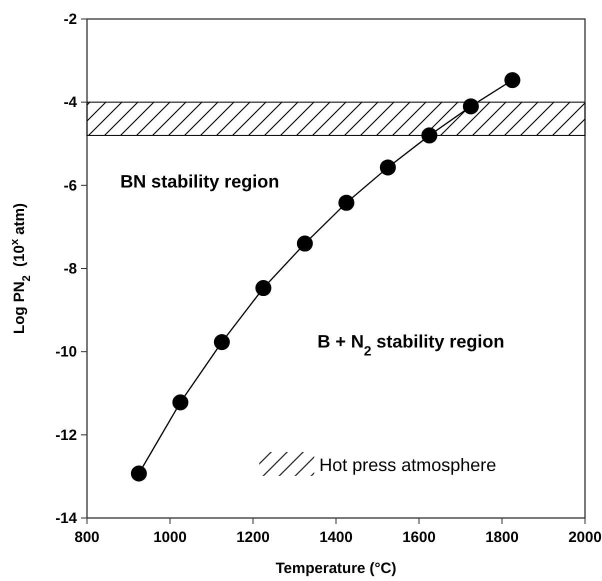 The width and height of the screenshot is (602, 581). I want to click on x-tick-label: 1800, so click(502, 537).